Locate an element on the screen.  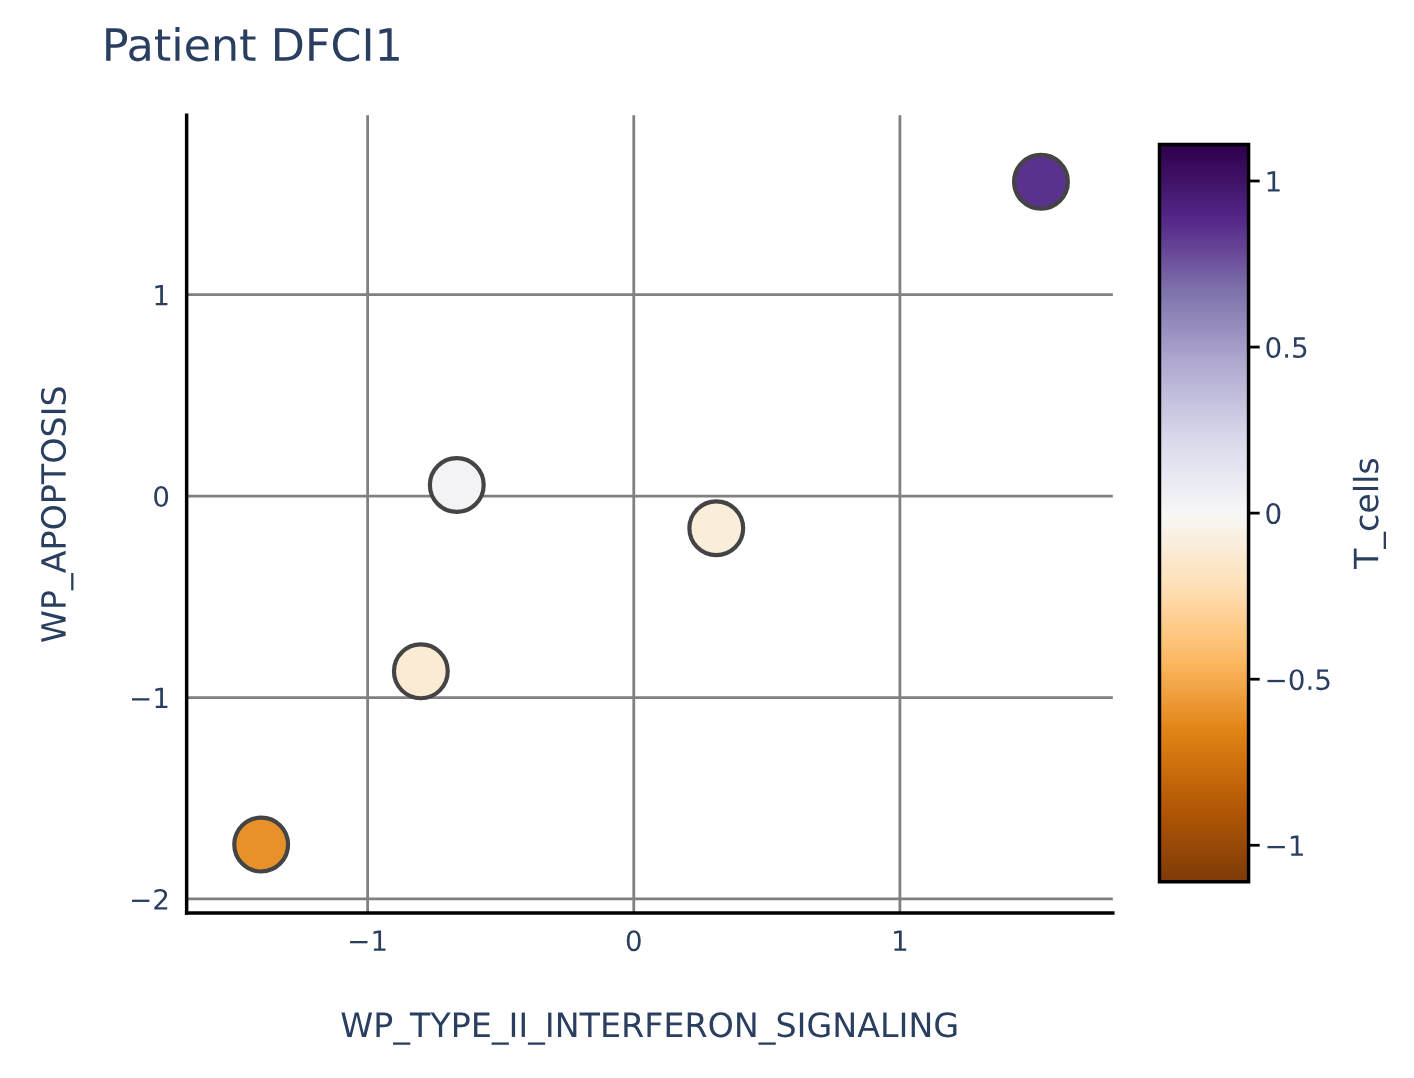
color-bar-label: 1 is located at coordinates (1273, 181).